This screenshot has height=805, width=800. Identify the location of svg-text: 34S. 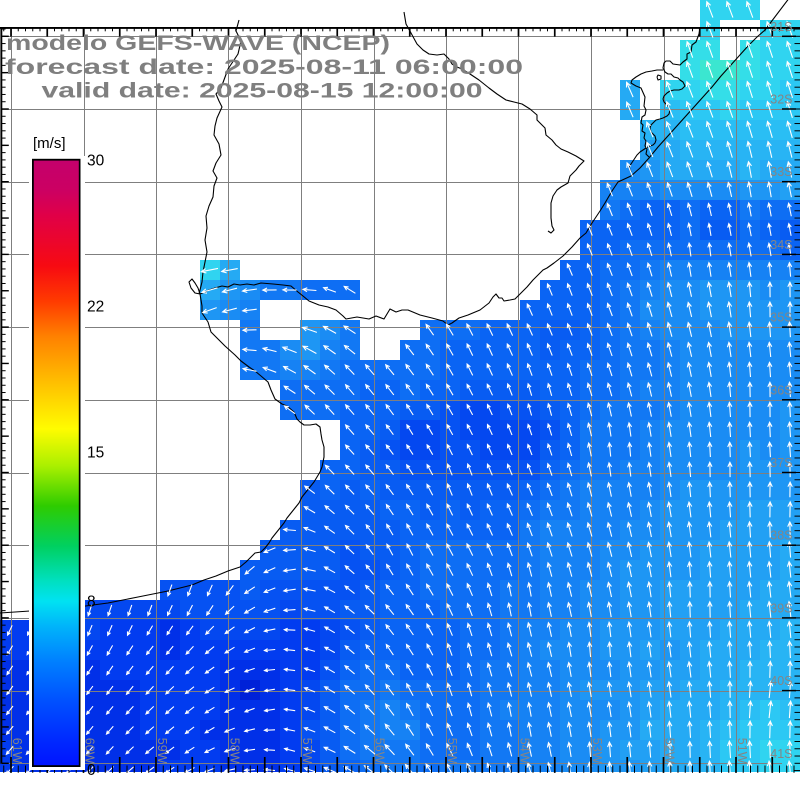
(781, 245).